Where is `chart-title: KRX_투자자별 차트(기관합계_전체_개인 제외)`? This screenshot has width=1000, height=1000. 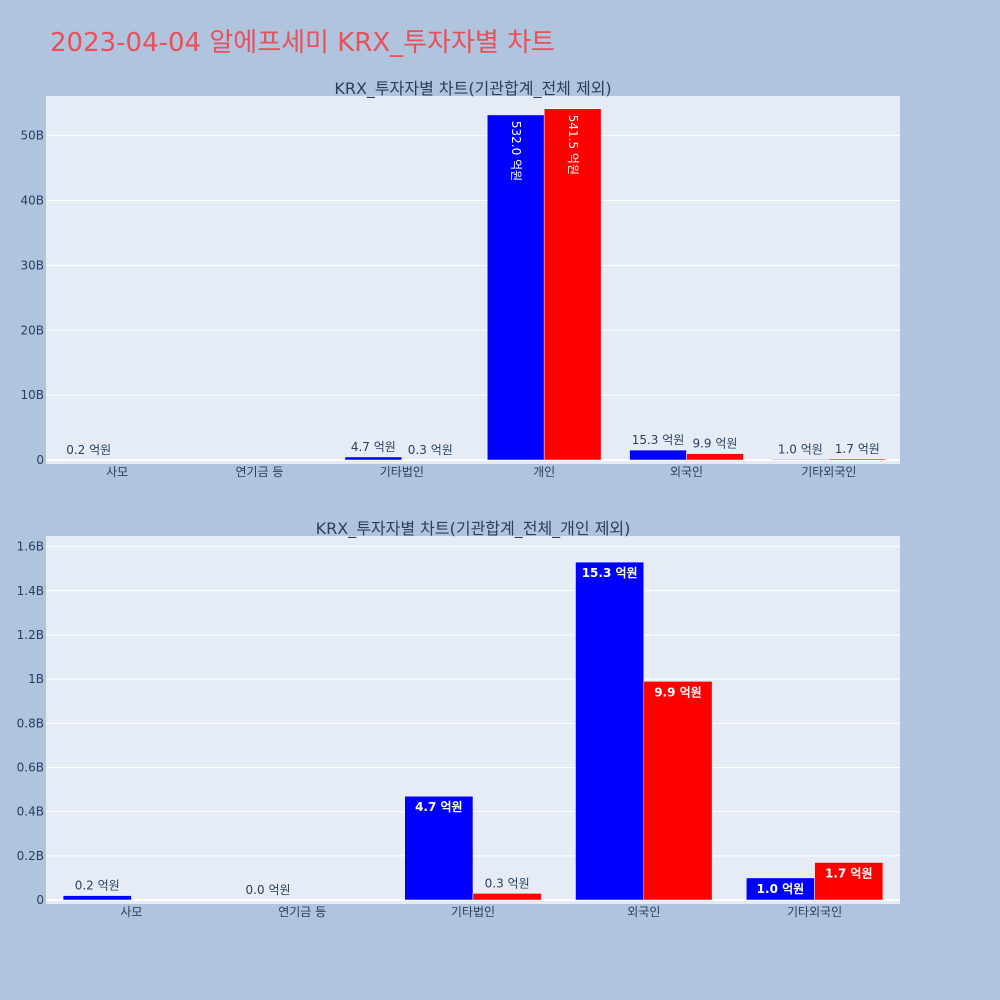
chart-title: KRX_투자자별 차트(기관합계_전체_개인 제외) is located at coordinates (473, 529).